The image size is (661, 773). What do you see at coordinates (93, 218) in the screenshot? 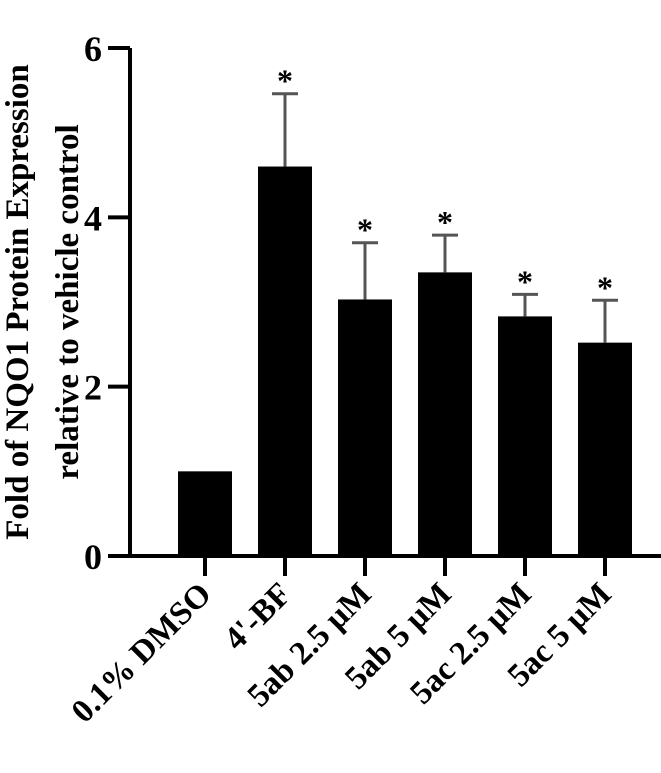
I see `y-tick-label: 4` at bounding box center [93, 218].